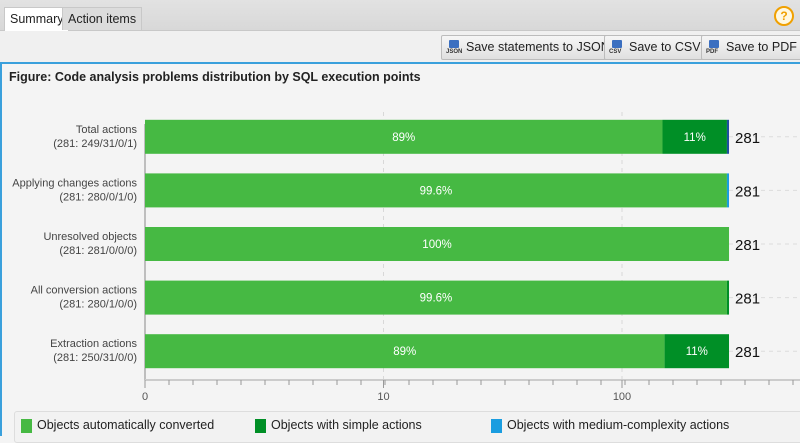 The image size is (800, 443). What do you see at coordinates (95, 358) in the screenshot?
I see `category-sublabel: (281: 250/31/0/0)` at bounding box center [95, 358].